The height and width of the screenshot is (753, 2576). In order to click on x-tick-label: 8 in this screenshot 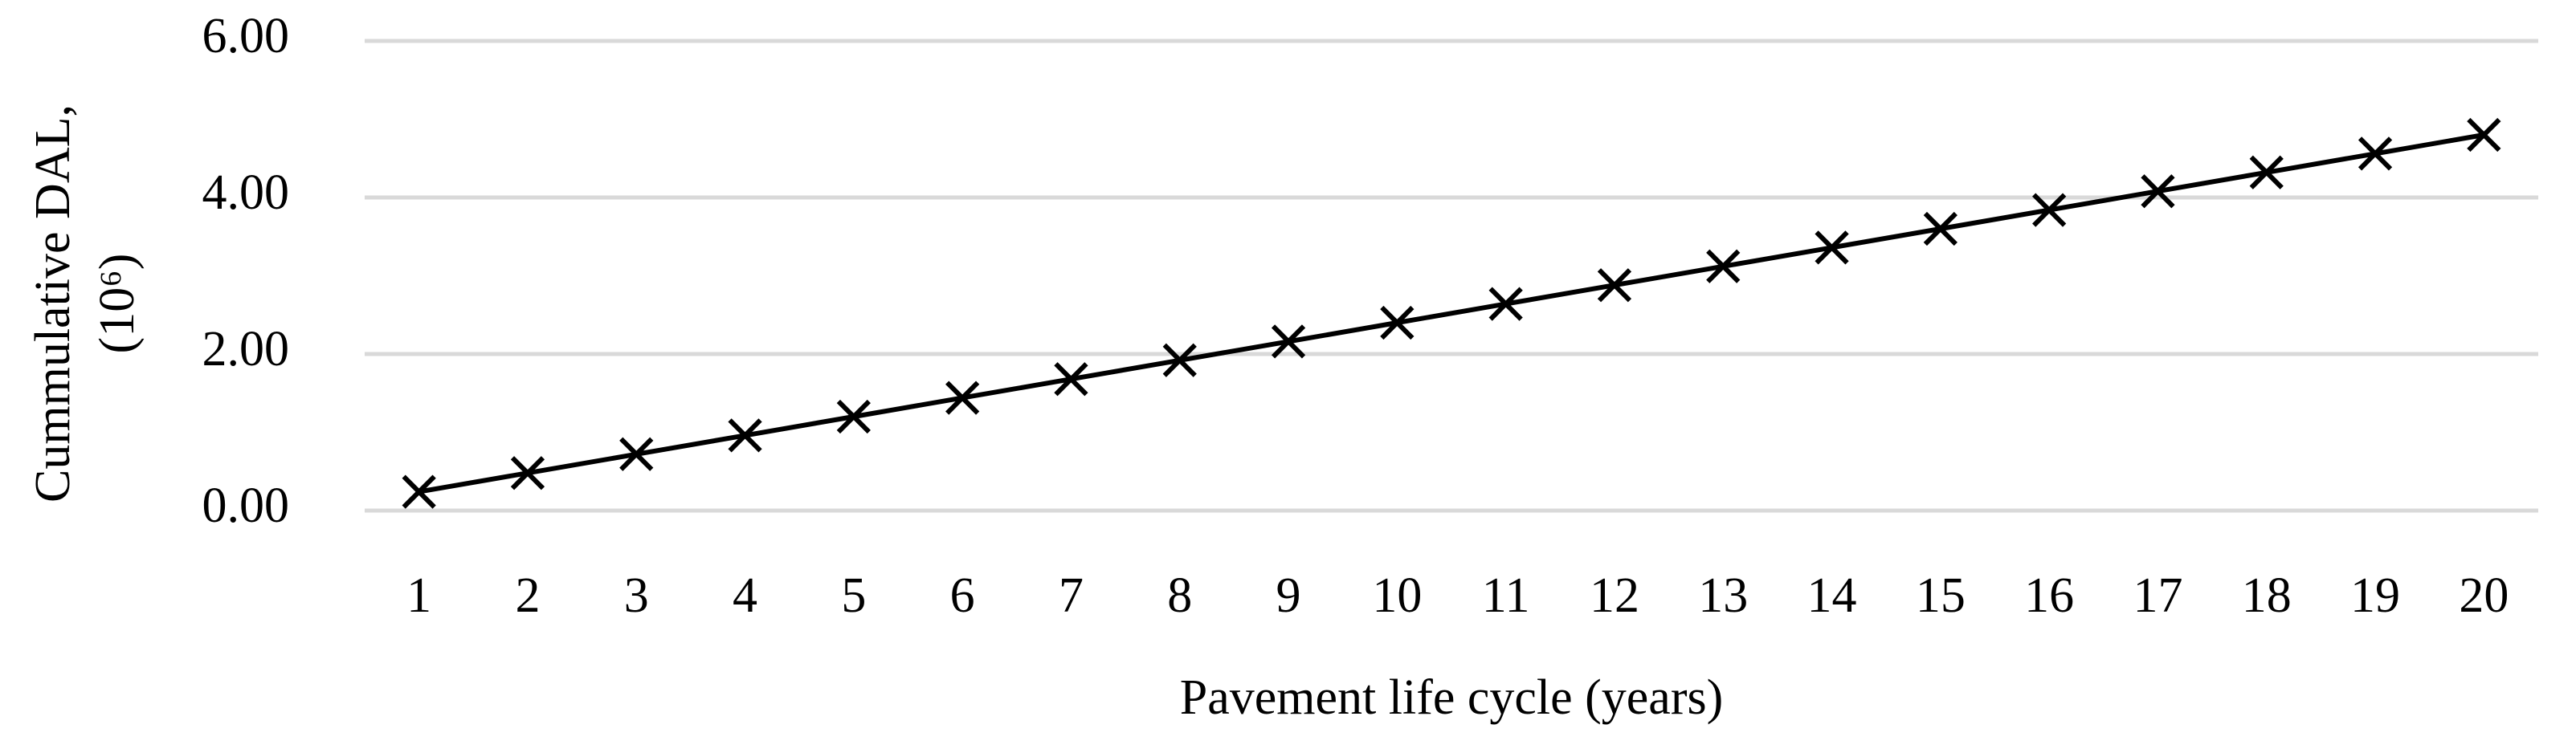, I will do `click(1179, 595)`.